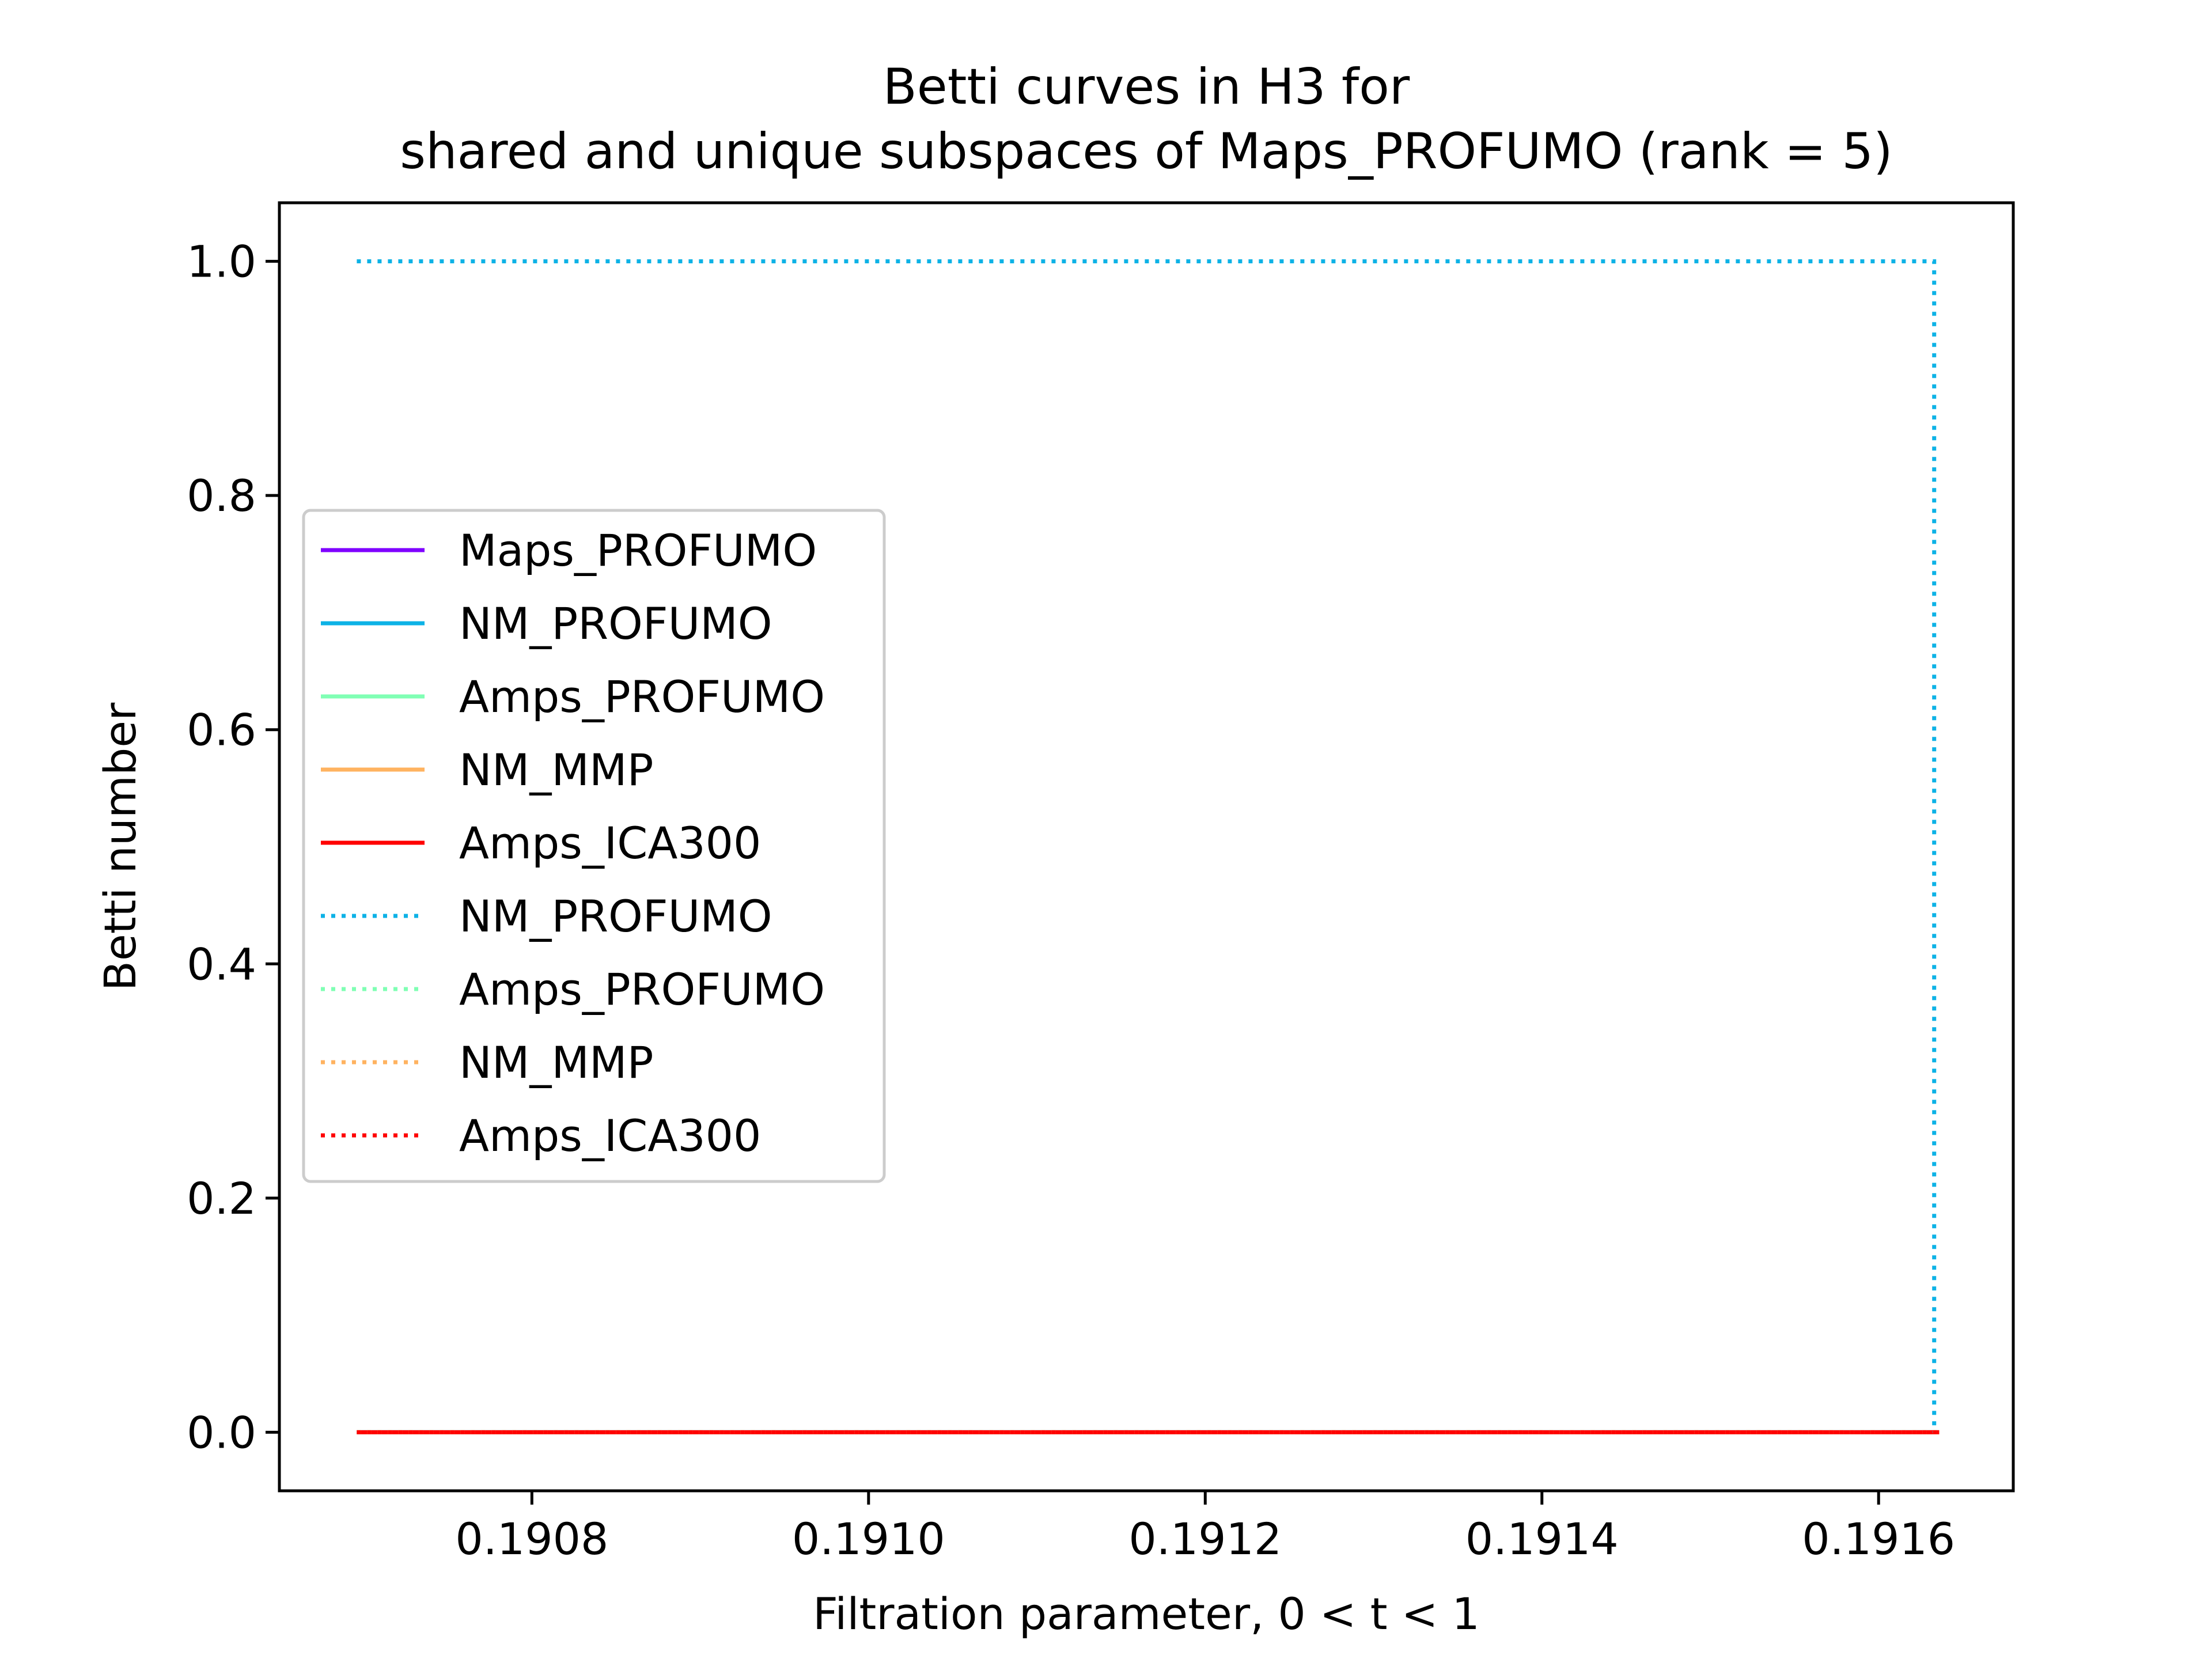  Describe the element at coordinates (221, 964) in the screenshot. I see `y-tick-label: 0.4` at that location.